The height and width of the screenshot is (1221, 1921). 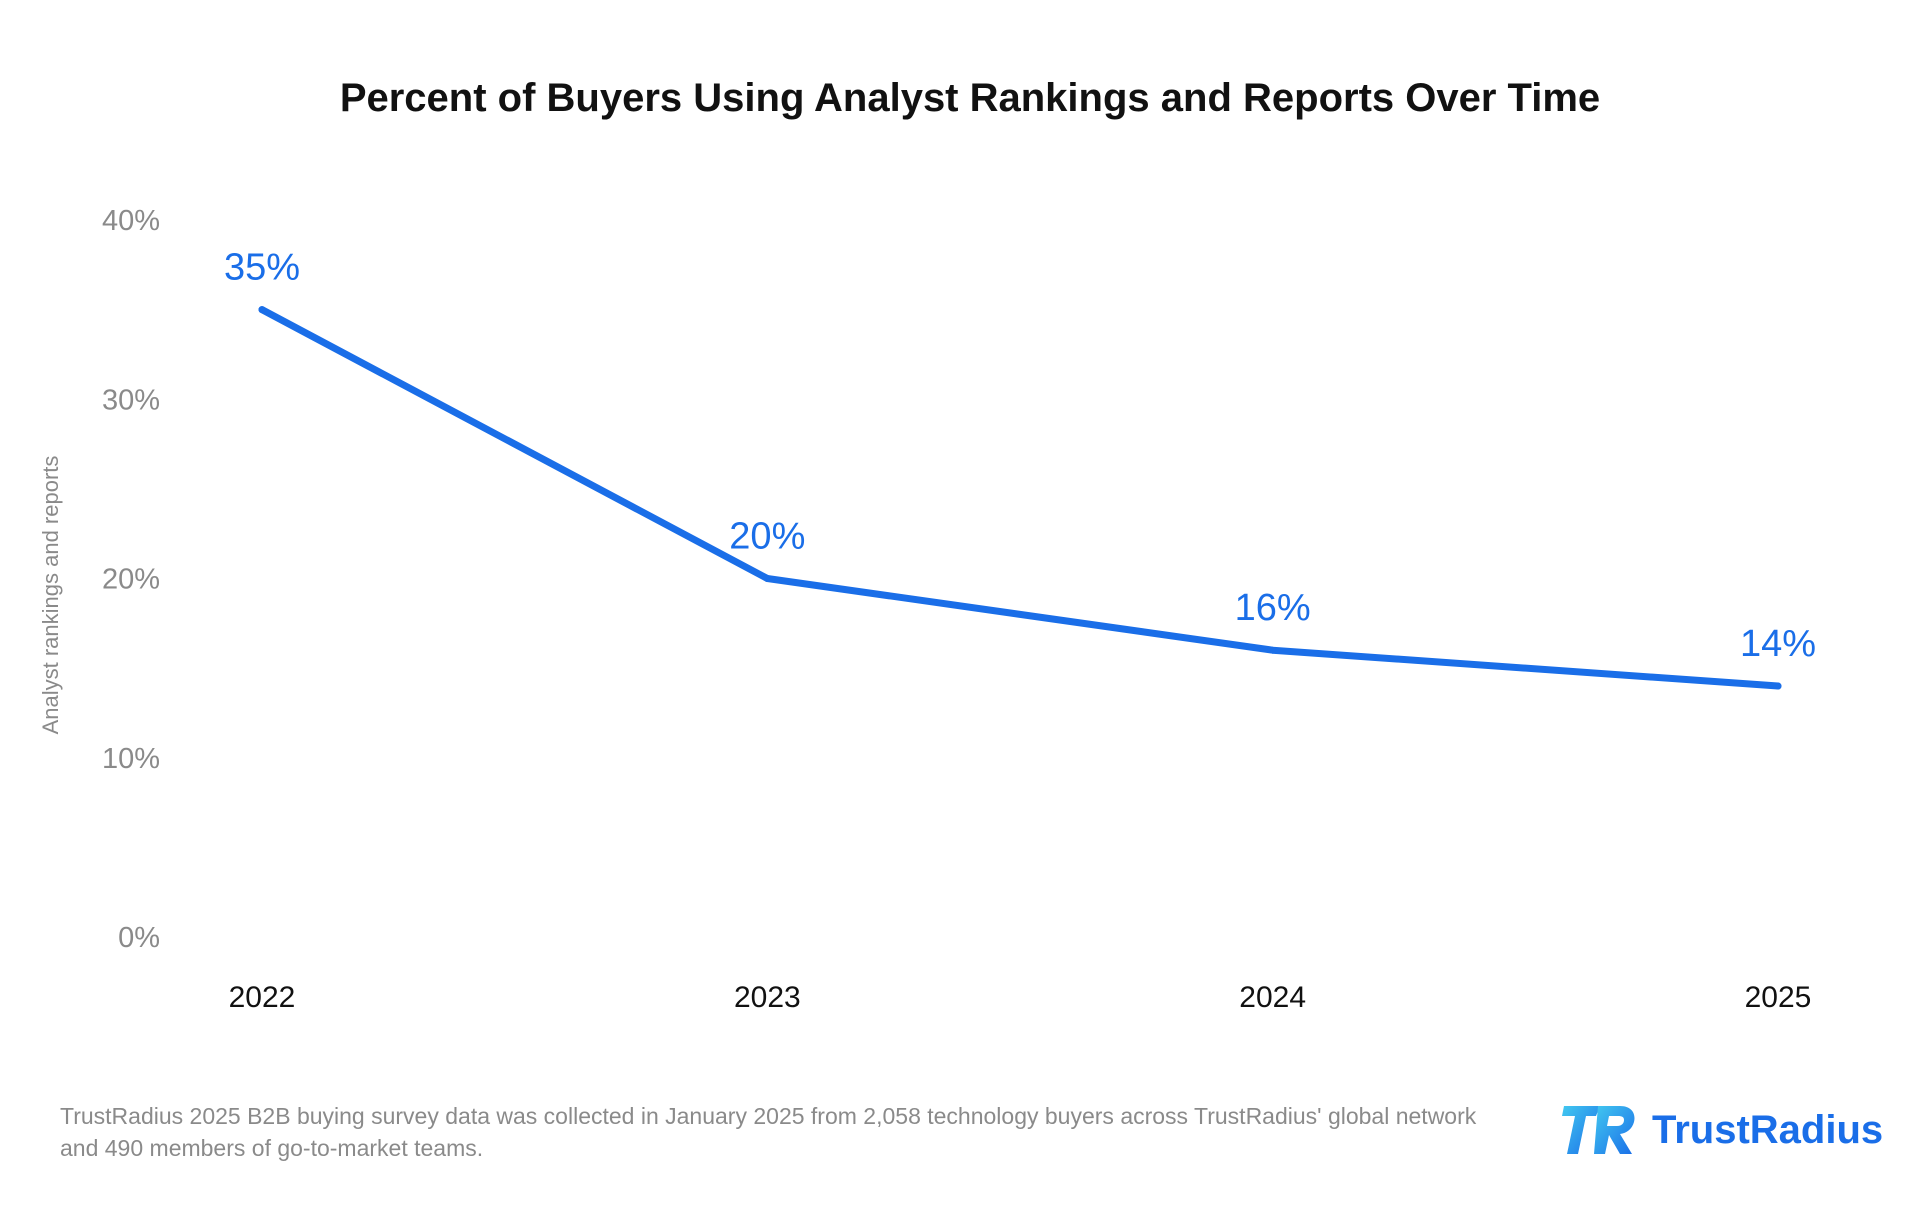 I want to click on data-label: 20%, so click(x=767, y=537).